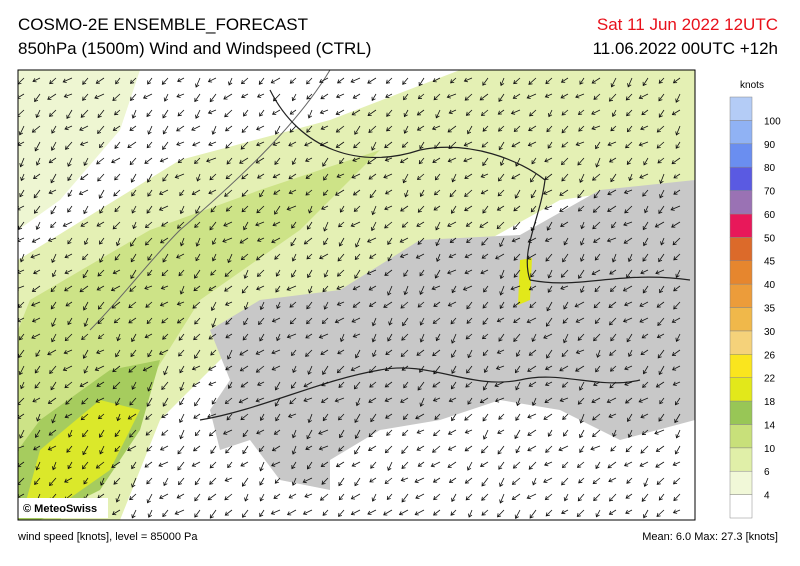  What do you see at coordinates (772, 121) in the screenshot?
I see `colorbar-label: 100` at bounding box center [772, 121].